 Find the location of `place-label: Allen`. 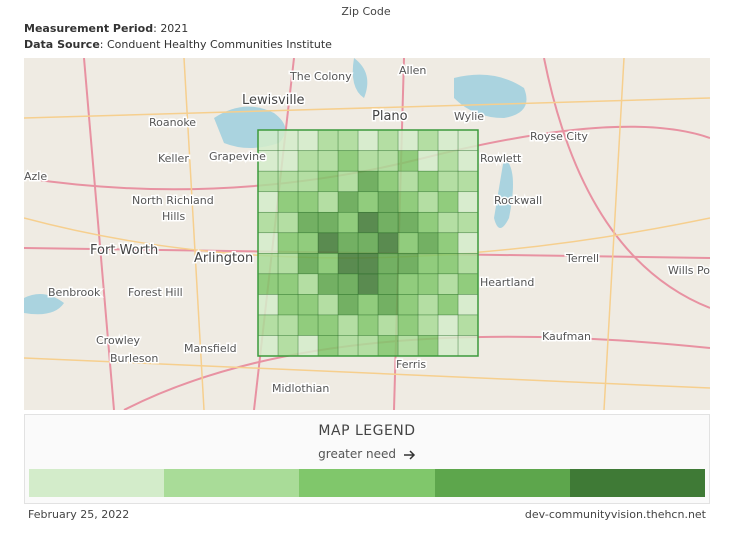

place-label: Allen is located at coordinates (412, 70).